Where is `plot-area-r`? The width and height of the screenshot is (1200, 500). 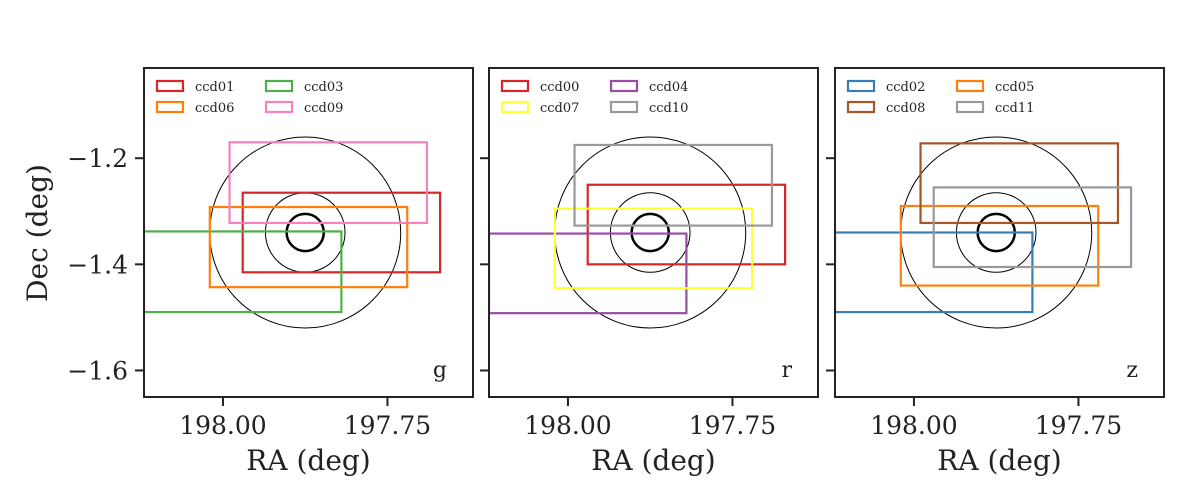
plot-area-r is located at coordinates (638, 232).